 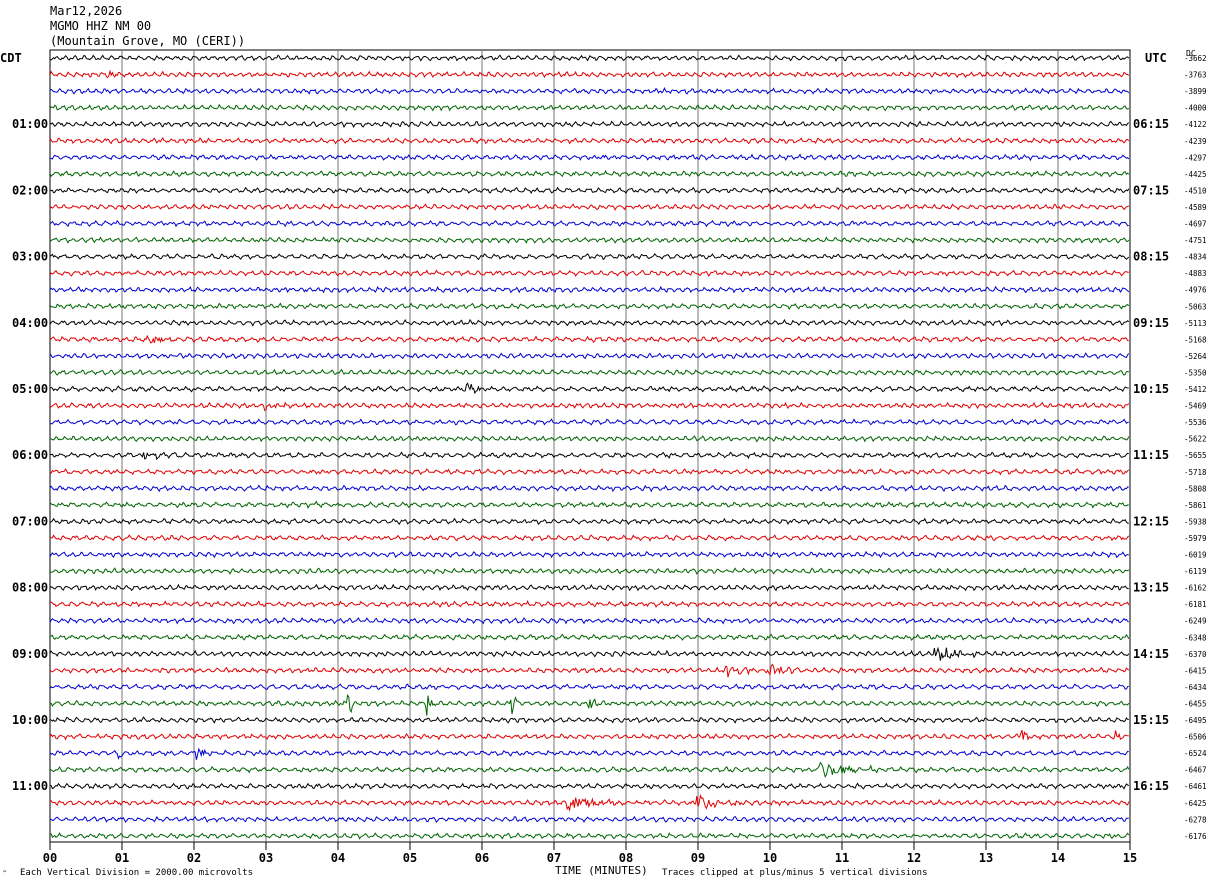 I want to click on cdt-time-label: 04:00, so click(x=30, y=323).